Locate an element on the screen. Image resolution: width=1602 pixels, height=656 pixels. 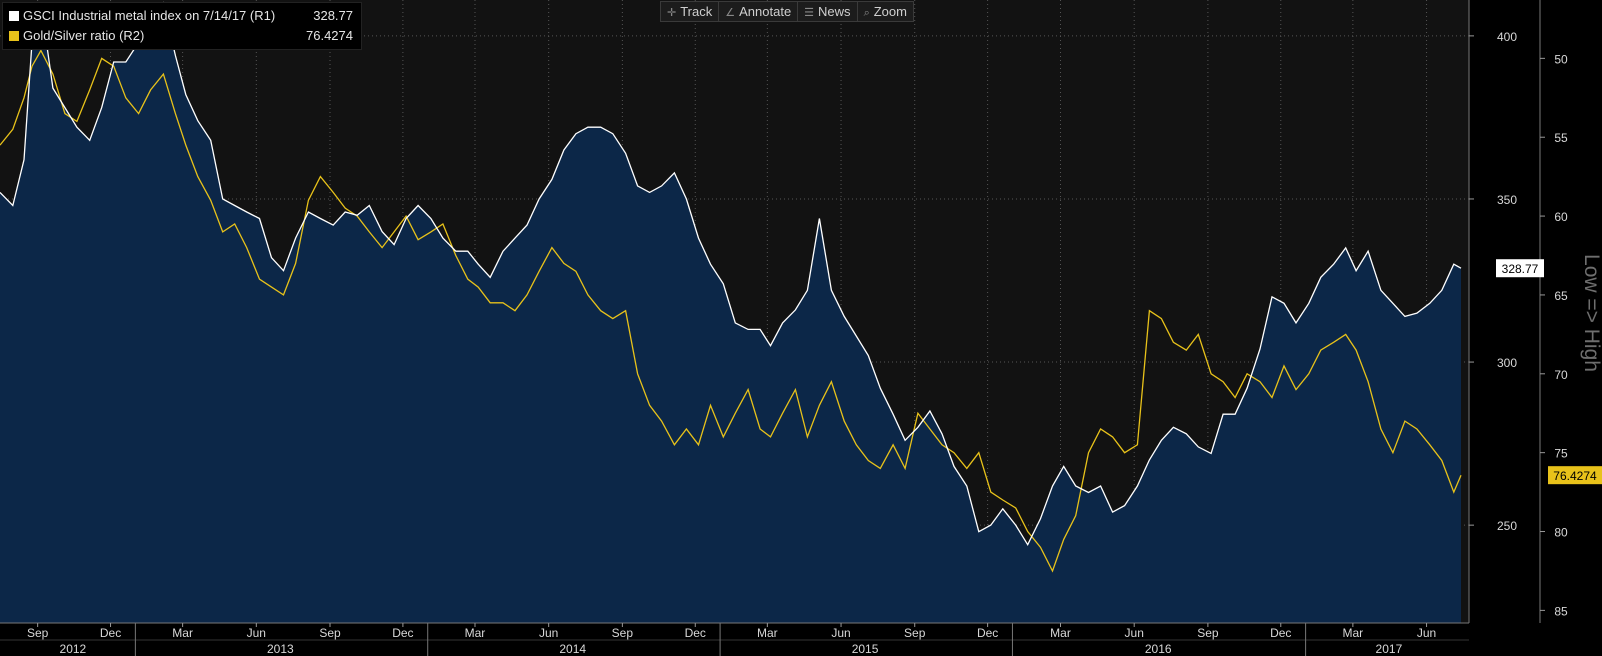
pencil-icon: ∠ is located at coordinates (730, 13).